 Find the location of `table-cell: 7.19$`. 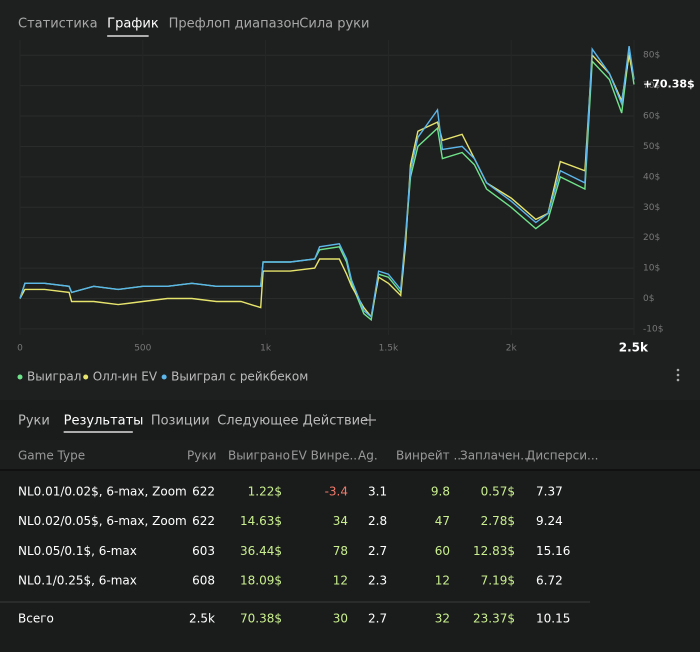

table-cell: 7.19$ is located at coordinates (498, 581).